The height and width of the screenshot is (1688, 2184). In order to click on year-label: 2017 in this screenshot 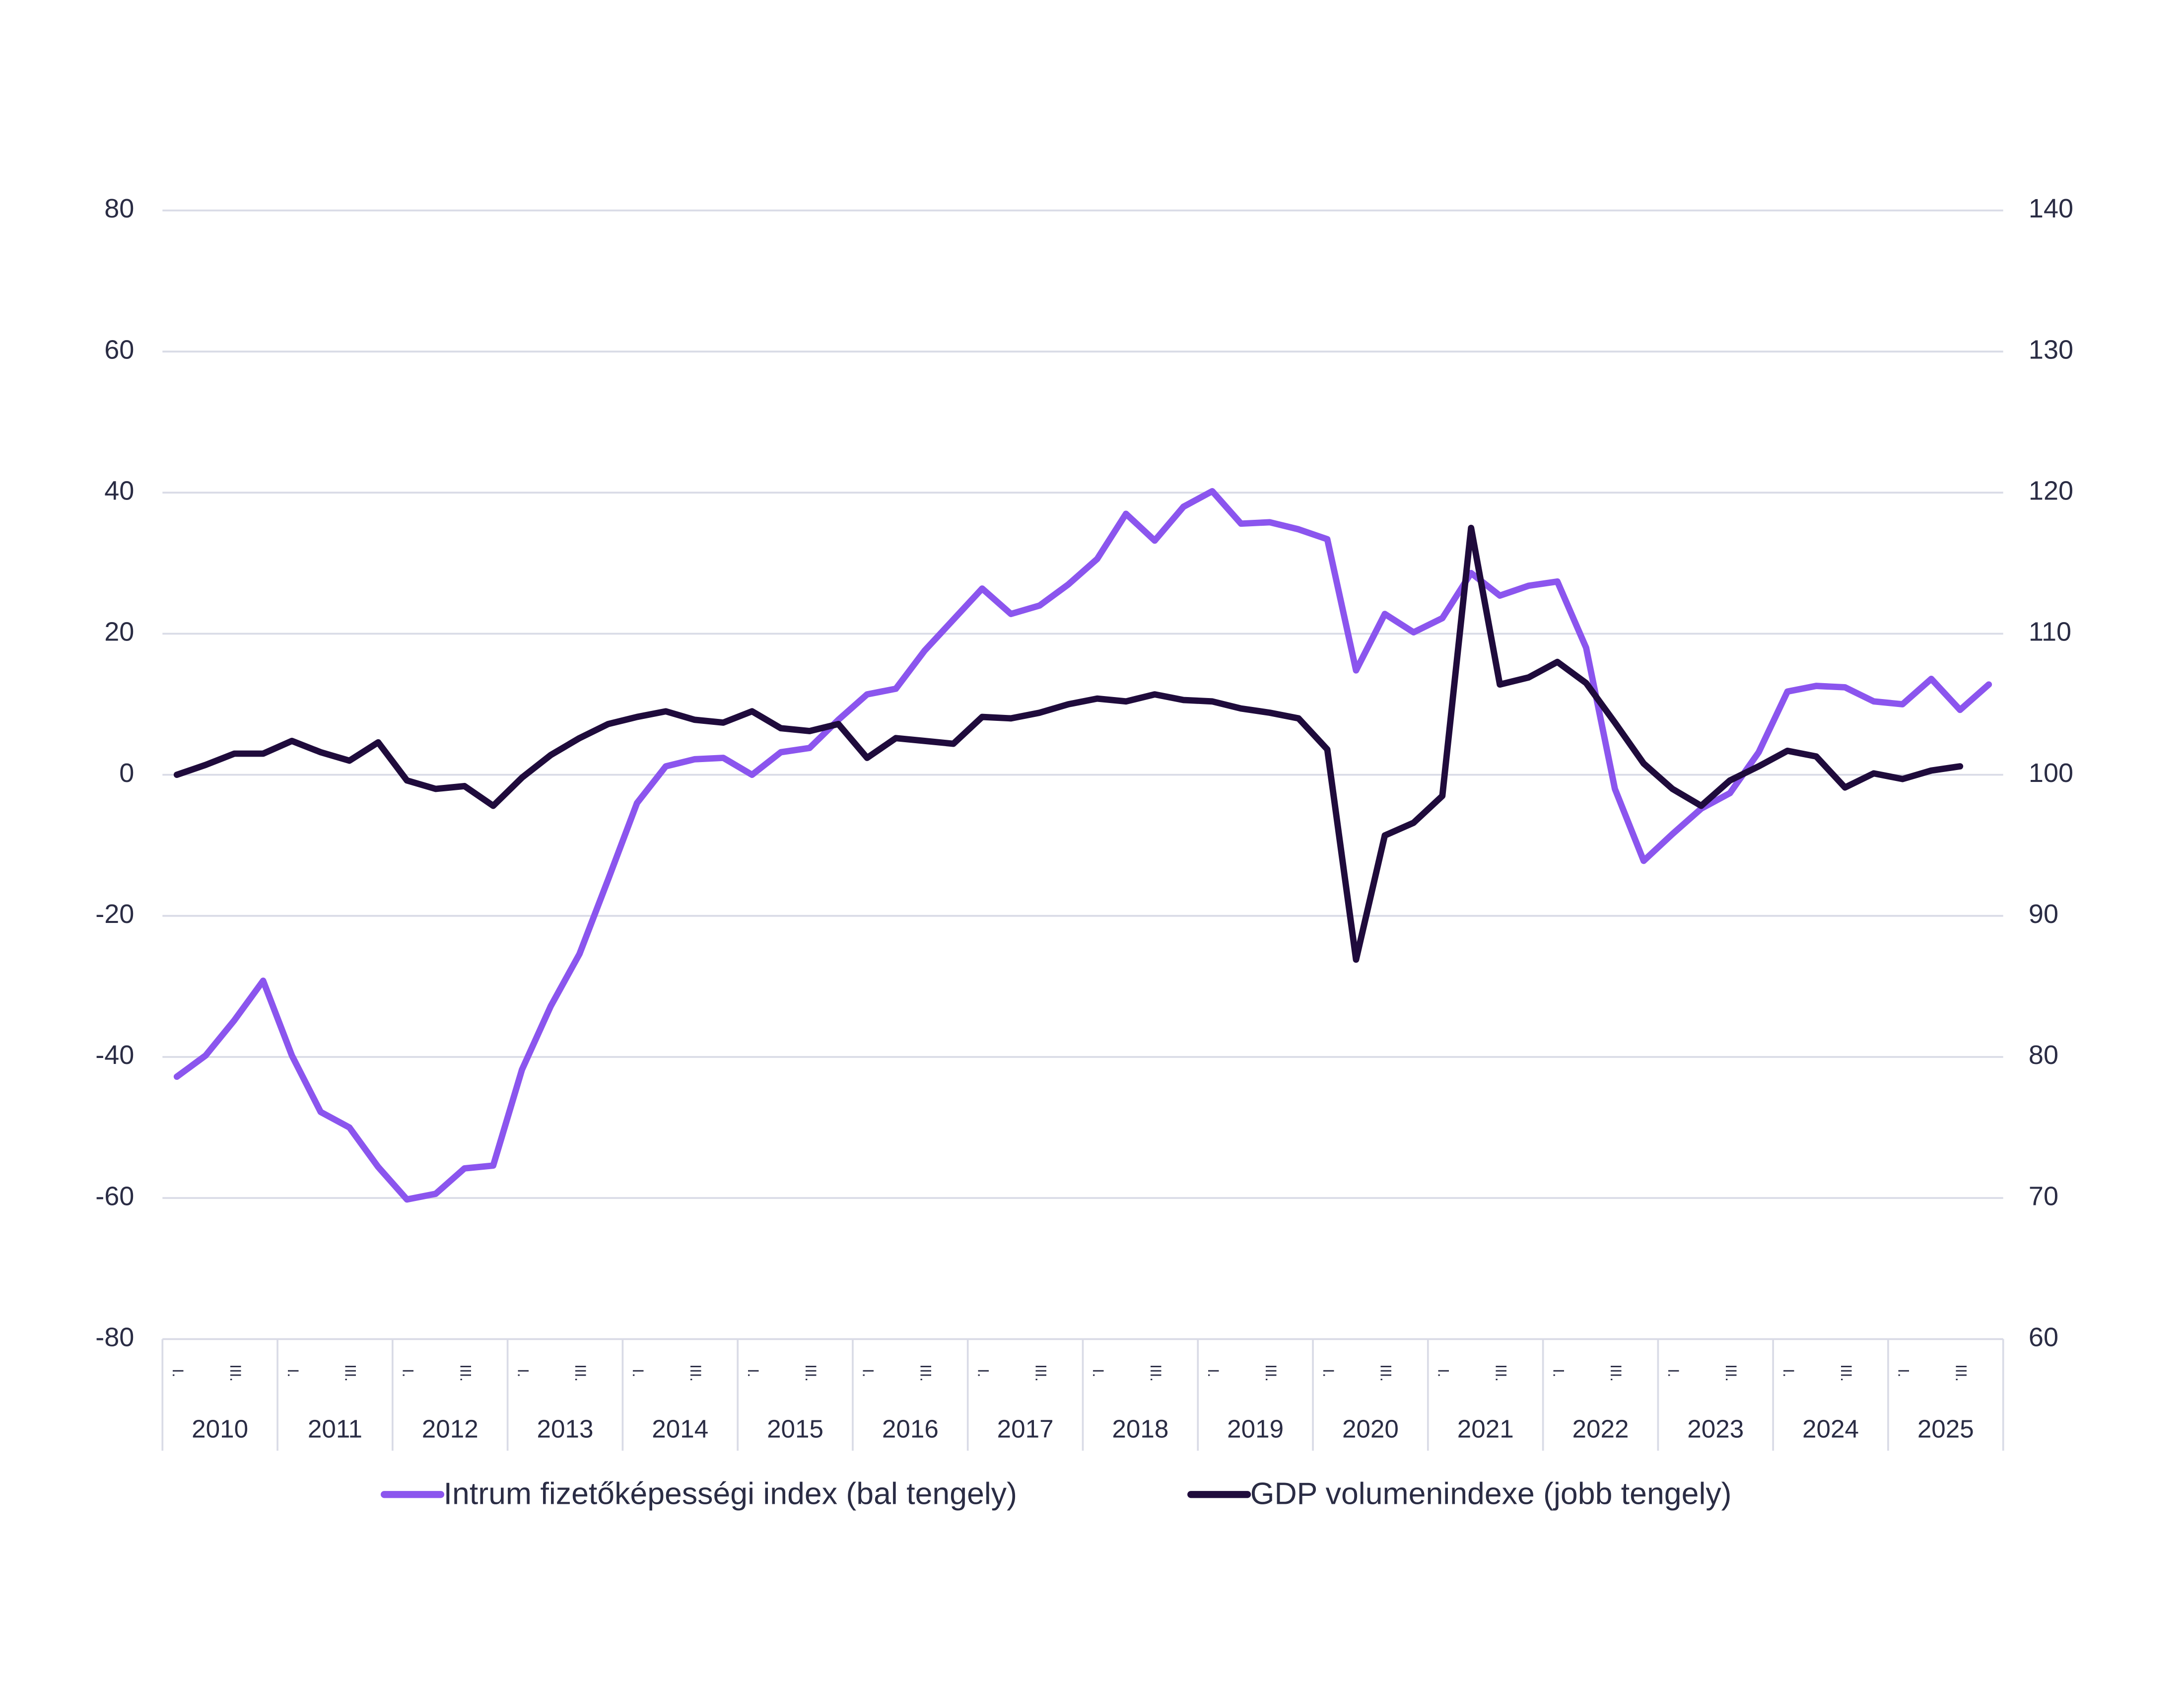, I will do `click(1025, 1429)`.